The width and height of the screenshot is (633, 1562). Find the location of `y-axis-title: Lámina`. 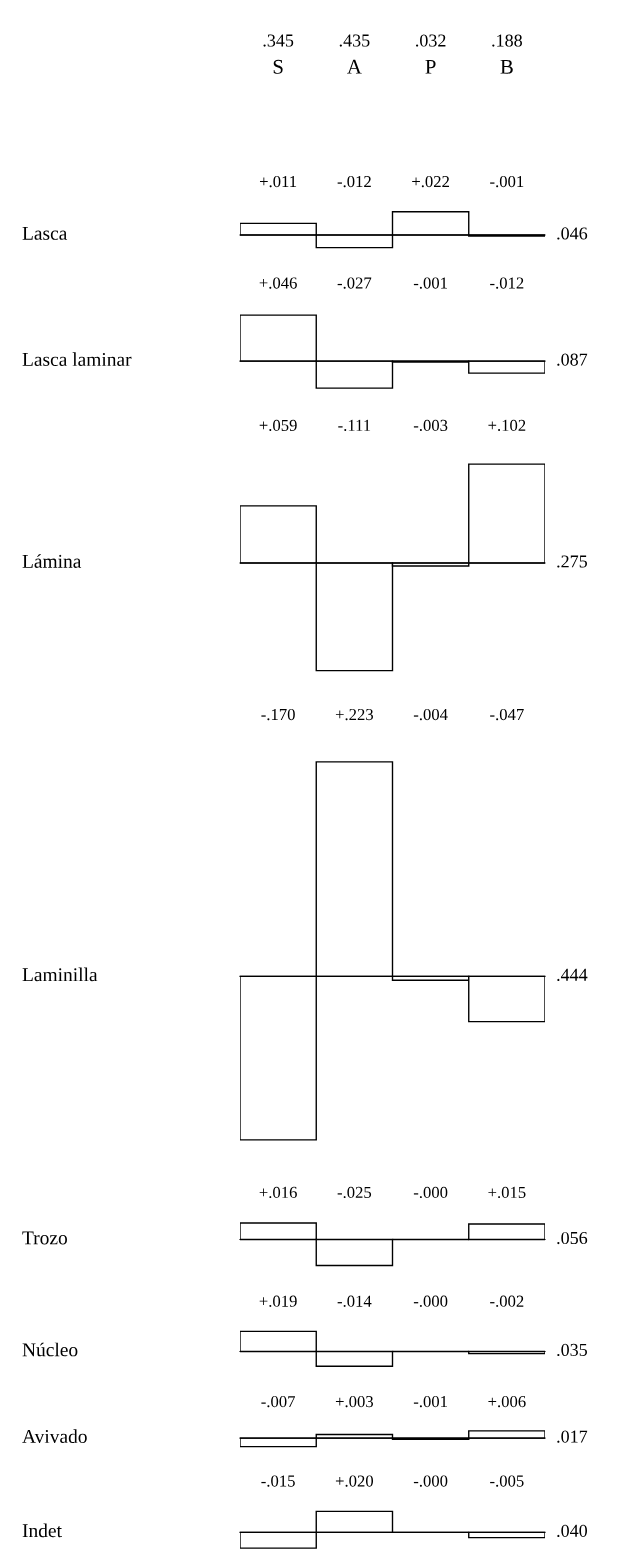

y-axis-title: Lámina is located at coordinates (52, 561).